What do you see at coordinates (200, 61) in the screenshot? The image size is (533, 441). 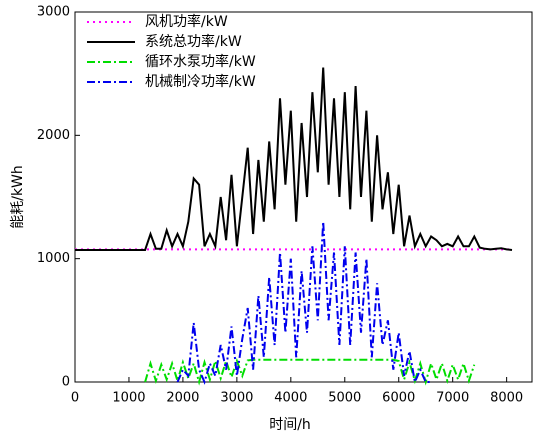 I see `legend-label: 循环水泵功率/kW` at bounding box center [200, 61].